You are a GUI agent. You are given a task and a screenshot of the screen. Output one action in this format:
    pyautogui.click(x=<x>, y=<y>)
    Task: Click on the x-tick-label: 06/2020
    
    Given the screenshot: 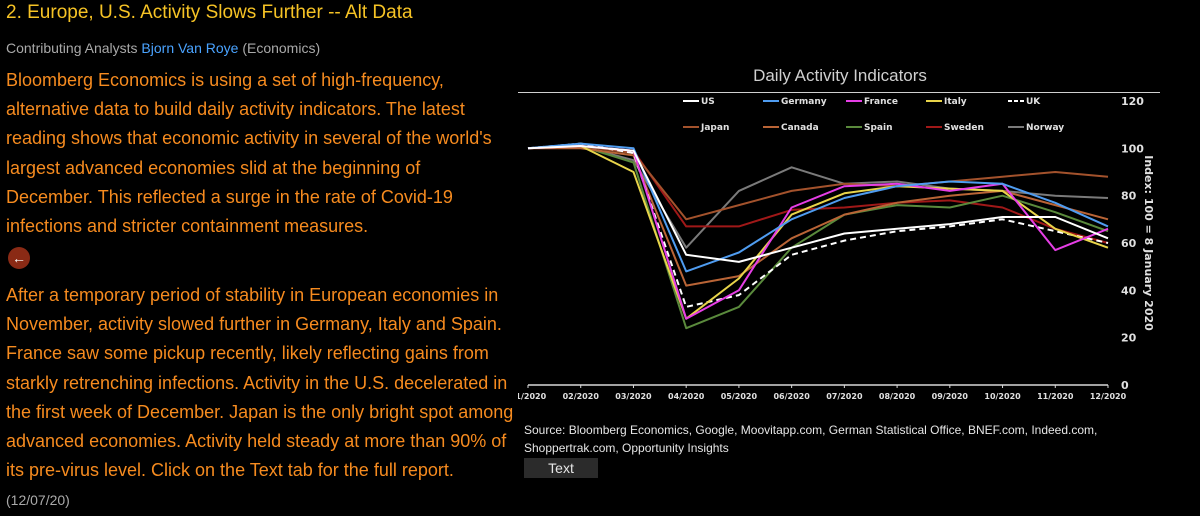 What is the action you would take?
    pyautogui.click(x=791, y=396)
    